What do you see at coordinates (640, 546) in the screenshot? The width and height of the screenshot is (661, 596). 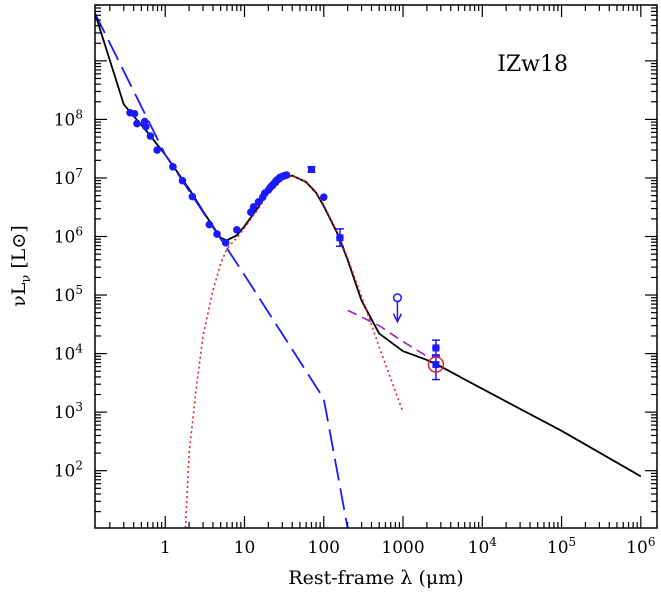 I see `x-tick-label: 10⁶` at bounding box center [640, 546].